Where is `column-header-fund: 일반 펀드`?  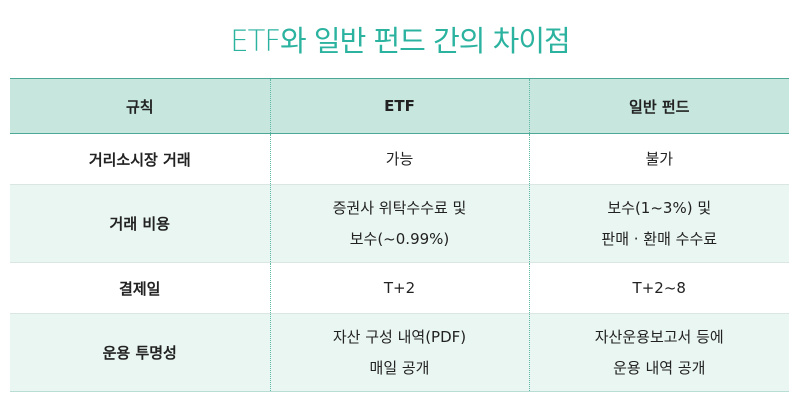 column-header-fund: 일반 펀드 is located at coordinates (658, 106).